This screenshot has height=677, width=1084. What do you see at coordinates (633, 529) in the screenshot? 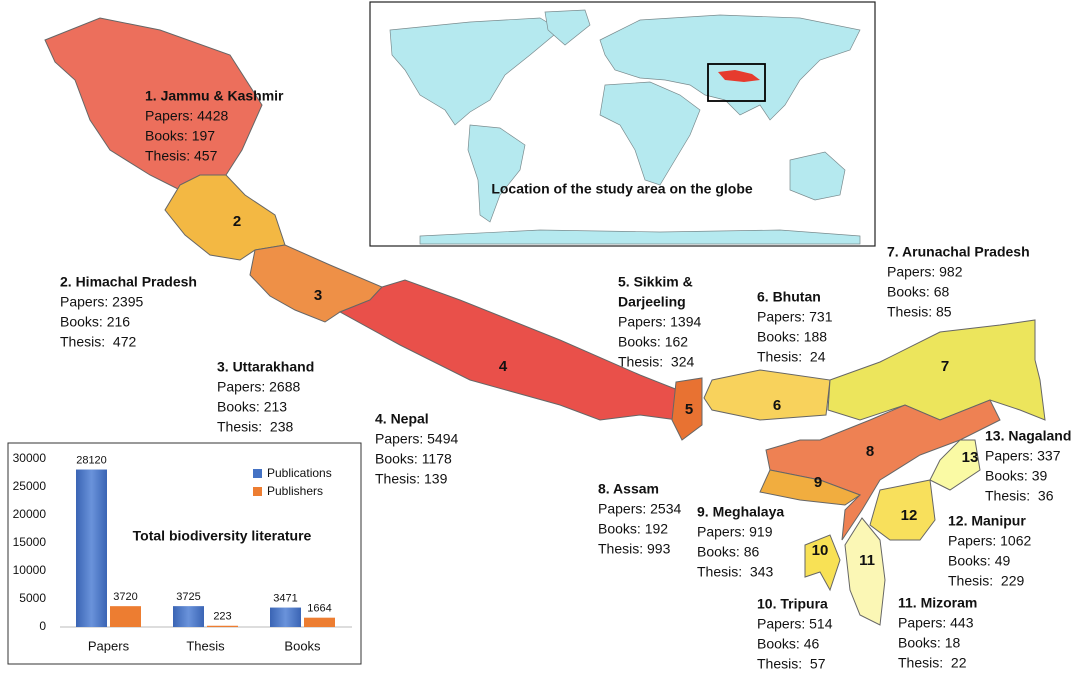
I see `region-stat: Books: 192` at bounding box center [633, 529].